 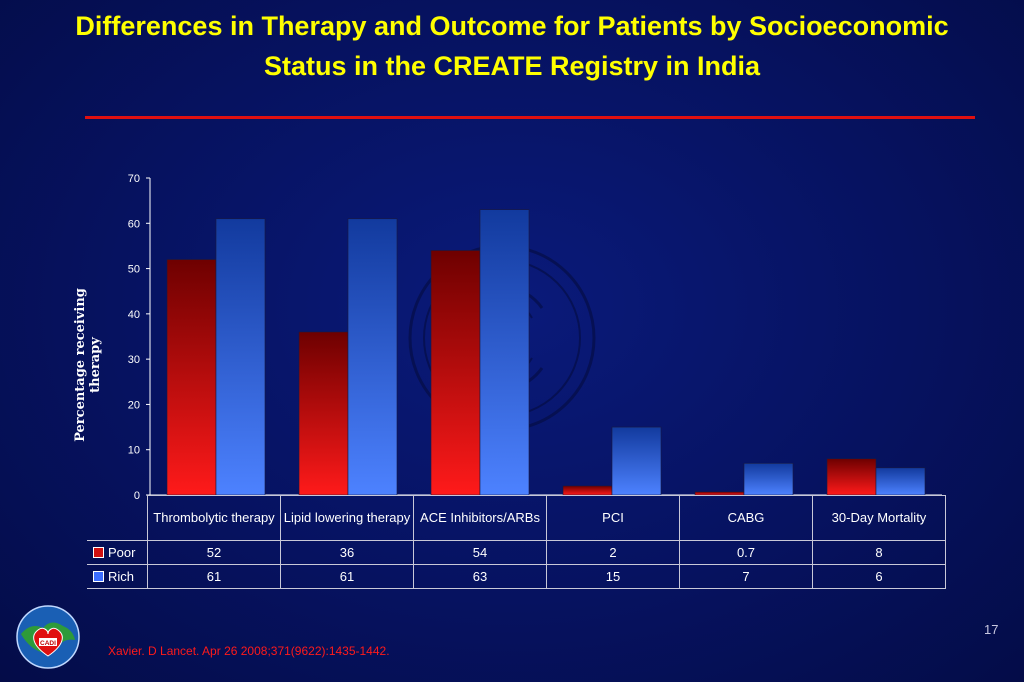 I want to click on y-tick-label: 50, so click(x=134, y=270).